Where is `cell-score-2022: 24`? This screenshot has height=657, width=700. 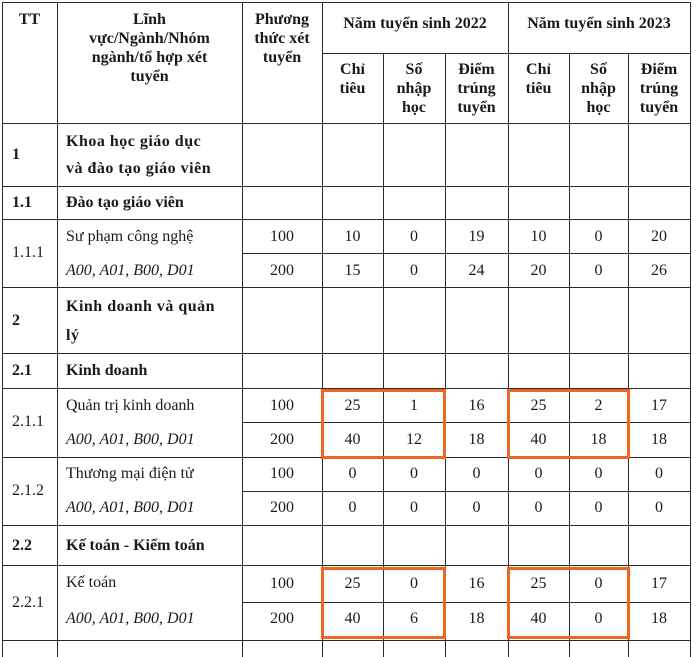
cell-score-2022: 24 is located at coordinates (476, 270).